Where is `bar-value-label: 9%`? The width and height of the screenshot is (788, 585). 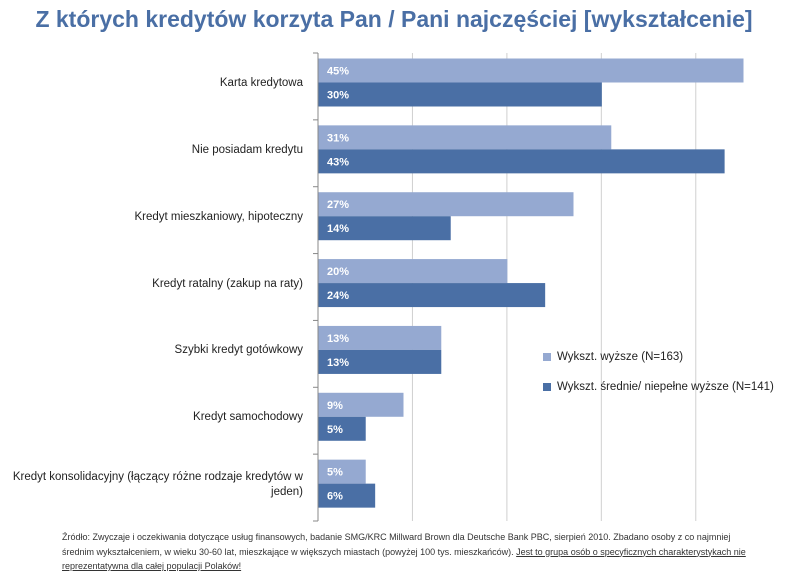 bar-value-label: 9% is located at coordinates (335, 406).